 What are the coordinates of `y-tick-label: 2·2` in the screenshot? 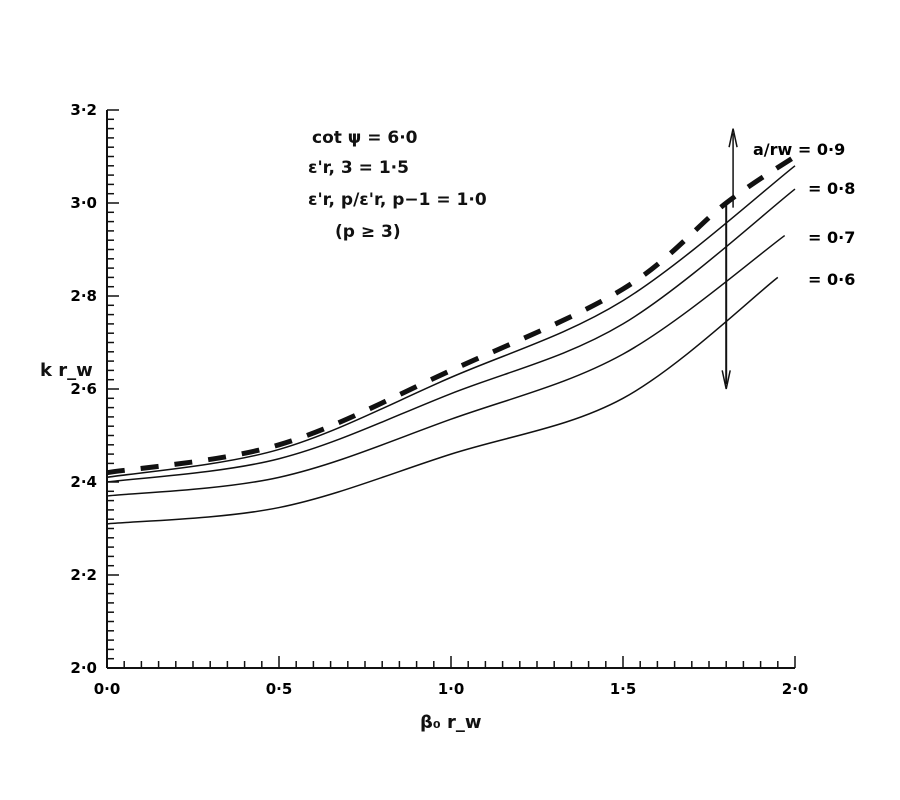 It's located at (83, 575).